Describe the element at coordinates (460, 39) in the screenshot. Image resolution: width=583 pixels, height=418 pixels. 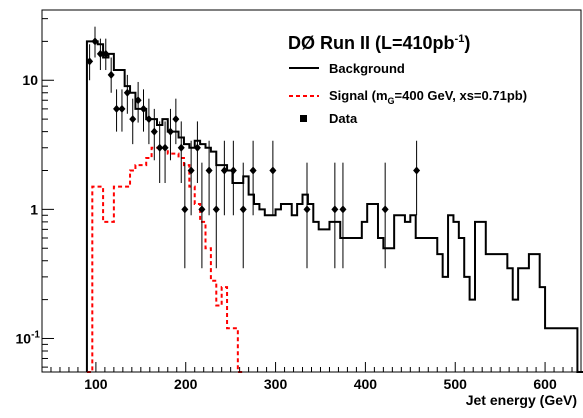
I see `chart-title-sup: -1` at that location.